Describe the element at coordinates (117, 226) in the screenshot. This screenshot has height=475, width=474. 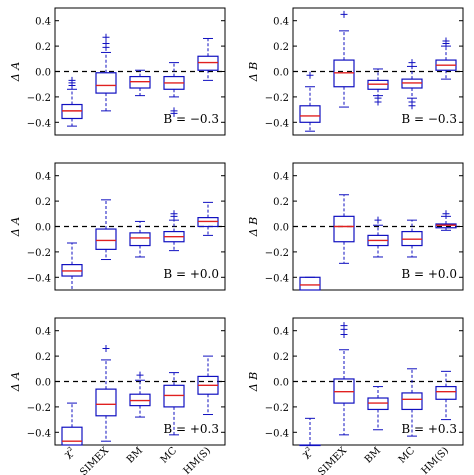
I see `panel-A-zero: 0.4 0.2 0.0 −0.2 −0.4 Δ A B = +0.0` at that location.